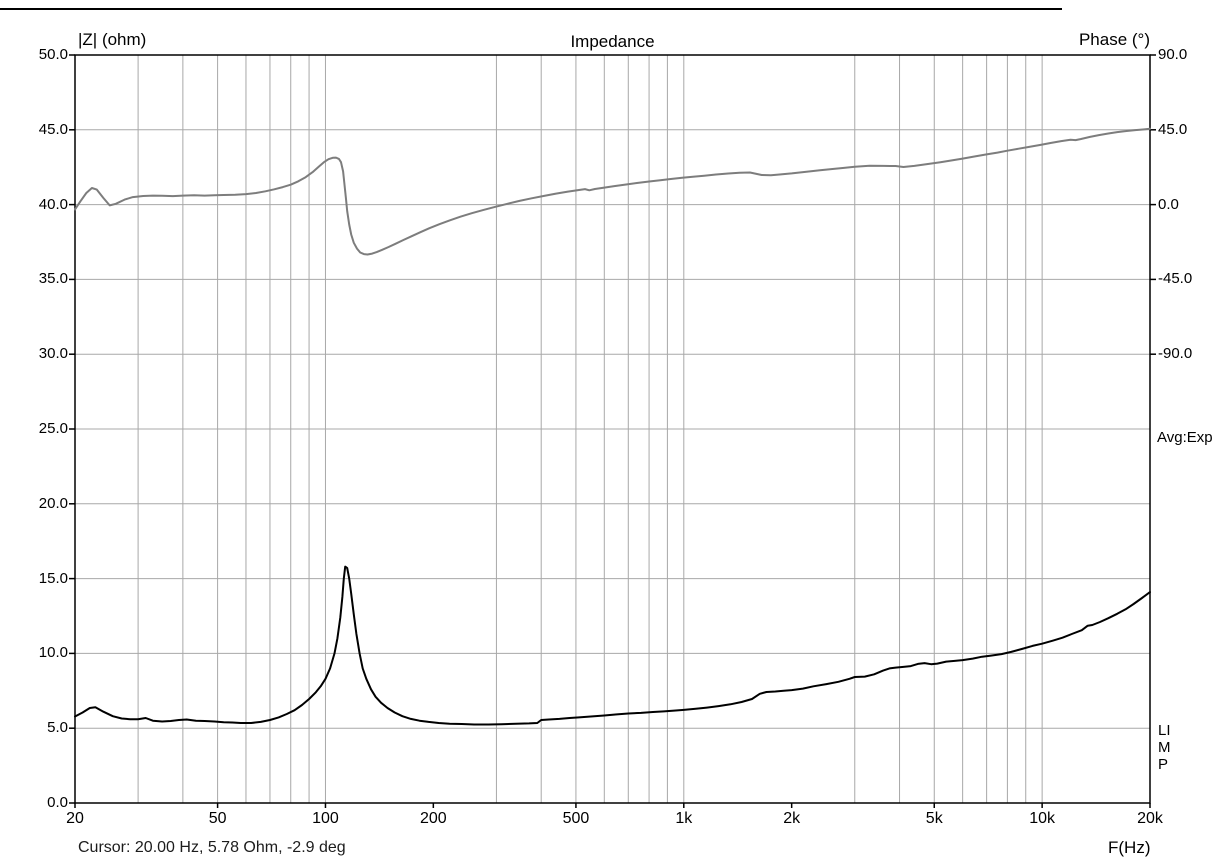 Image resolution: width=1228 pixels, height=860 pixels. What do you see at coordinates (1185, 437) in the screenshot?
I see `averaging-status-label: Avg:Exp` at bounding box center [1185, 437].